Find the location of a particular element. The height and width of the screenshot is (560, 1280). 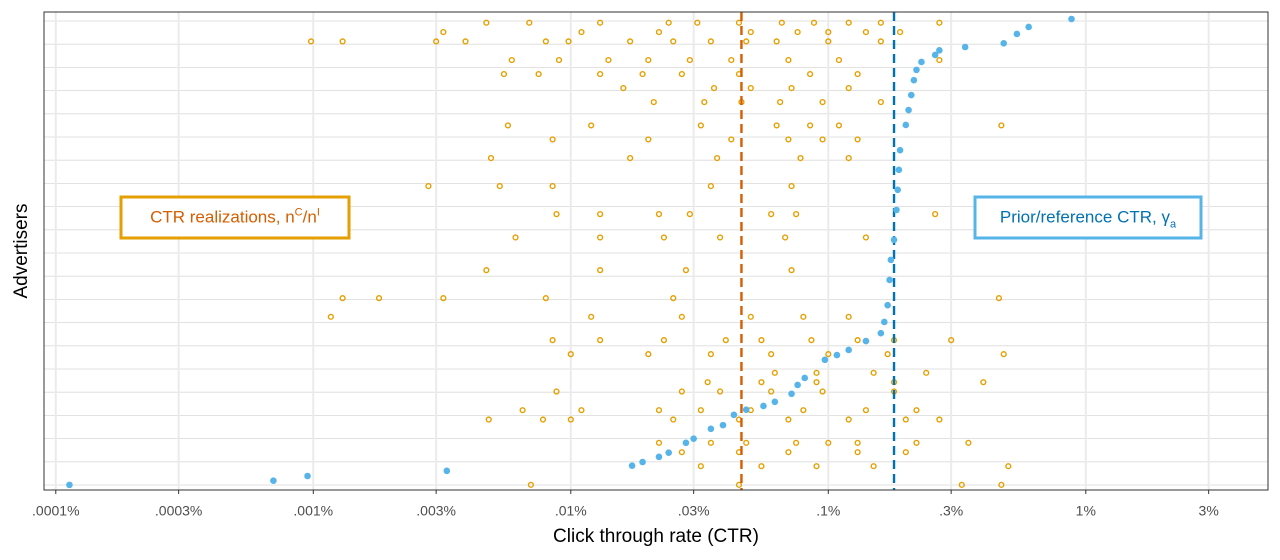

annotation-part: Prior/reference CTR, γ is located at coordinates (1085, 217).